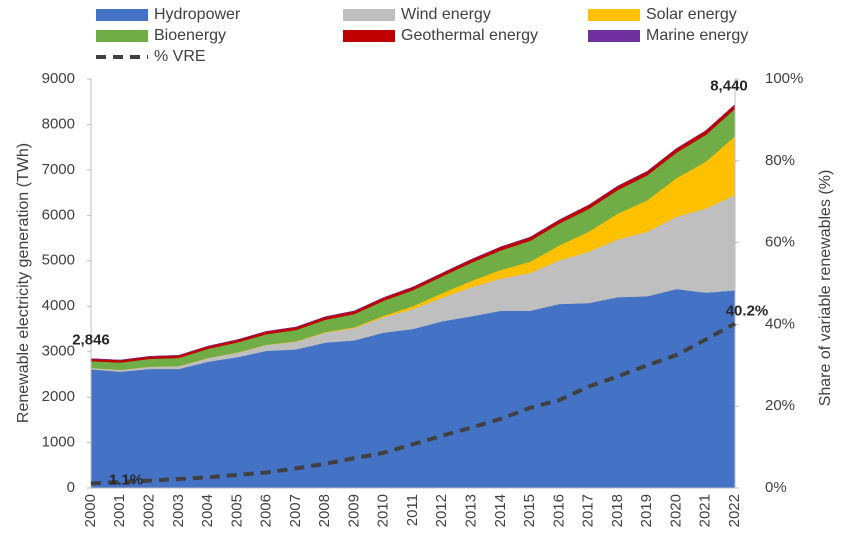 This screenshot has height=550, width=847. What do you see at coordinates (190, 35) in the screenshot?
I see `legend-label: Bioenergy` at bounding box center [190, 35].